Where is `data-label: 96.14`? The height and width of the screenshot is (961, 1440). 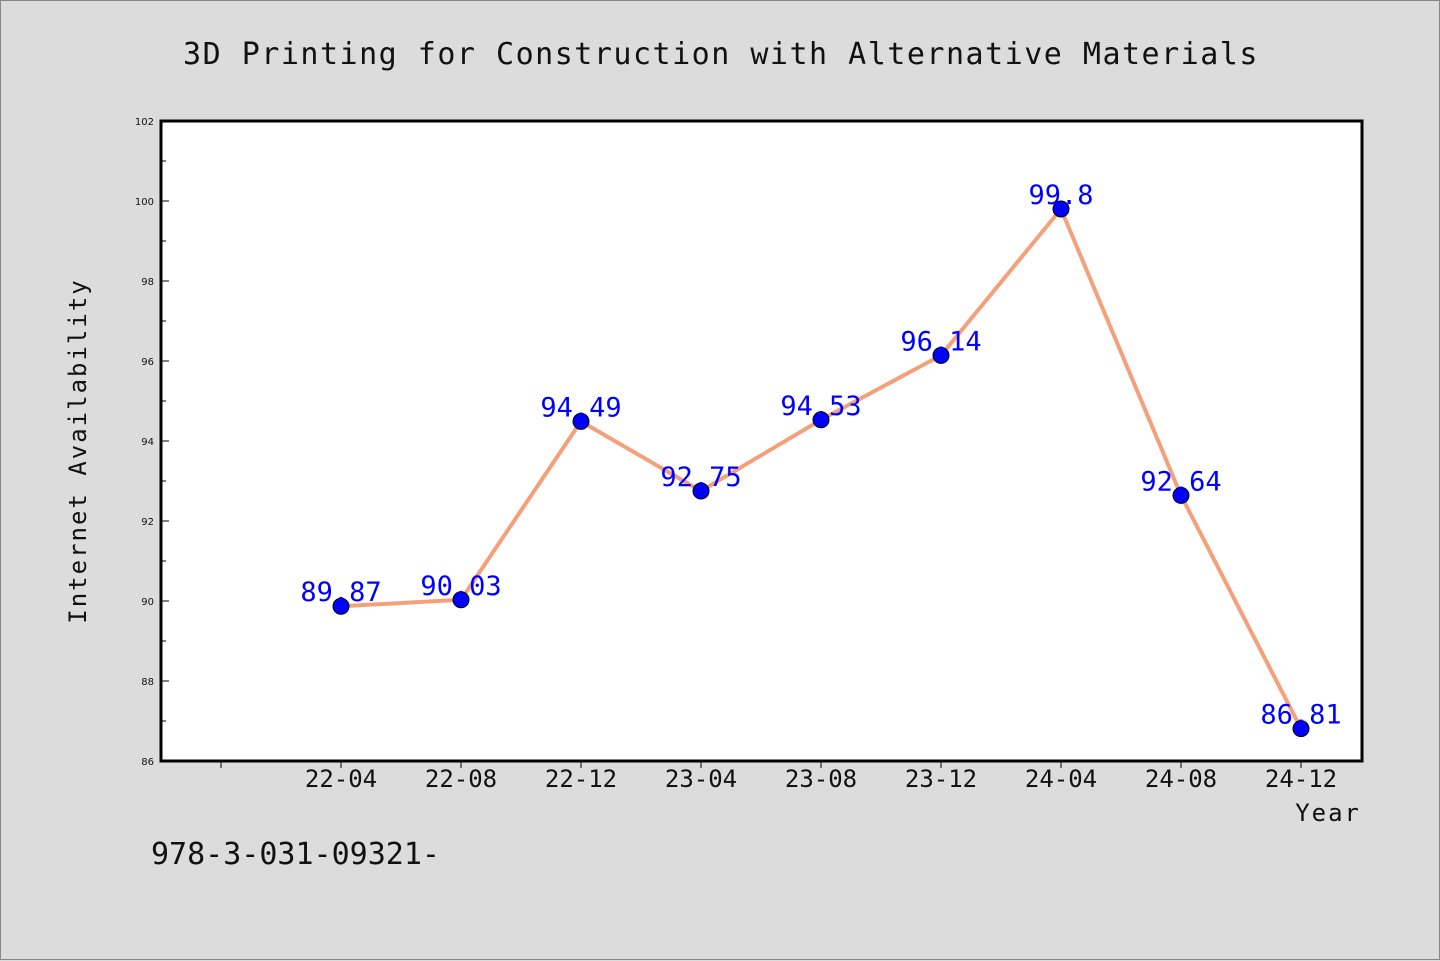 data-label: 96.14 is located at coordinates (940, 341).